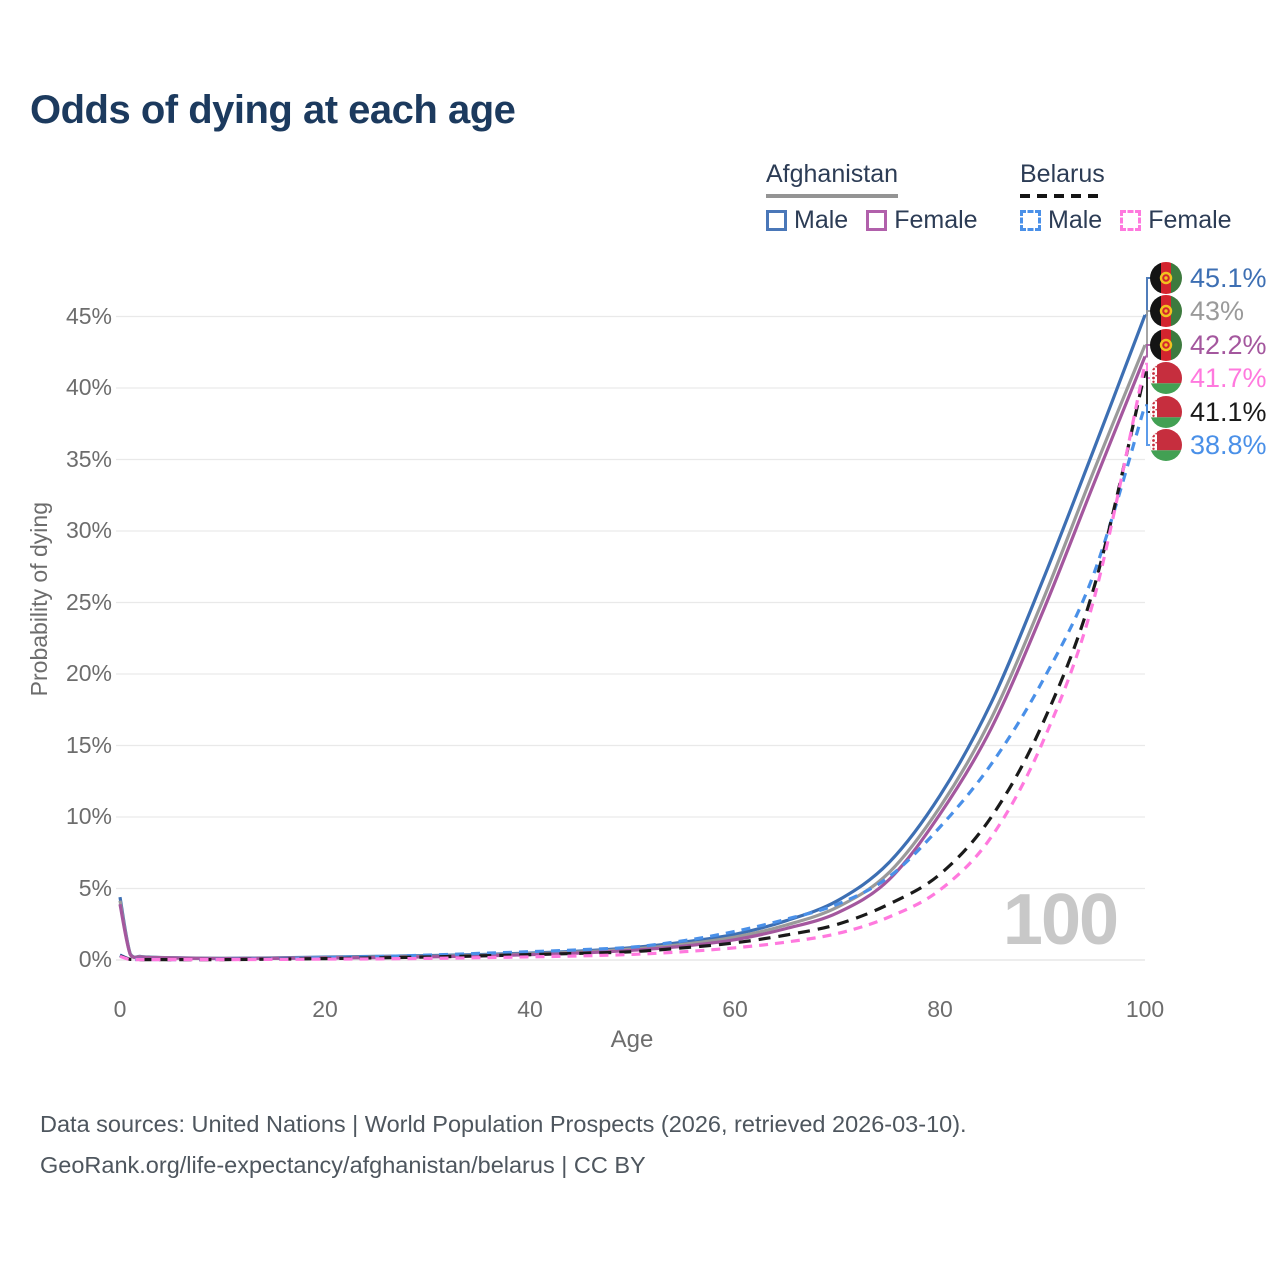  What do you see at coordinates (95, 959) in the screenshot?
I see `y-tick-label: 0%` at bounding box center [95, 959].